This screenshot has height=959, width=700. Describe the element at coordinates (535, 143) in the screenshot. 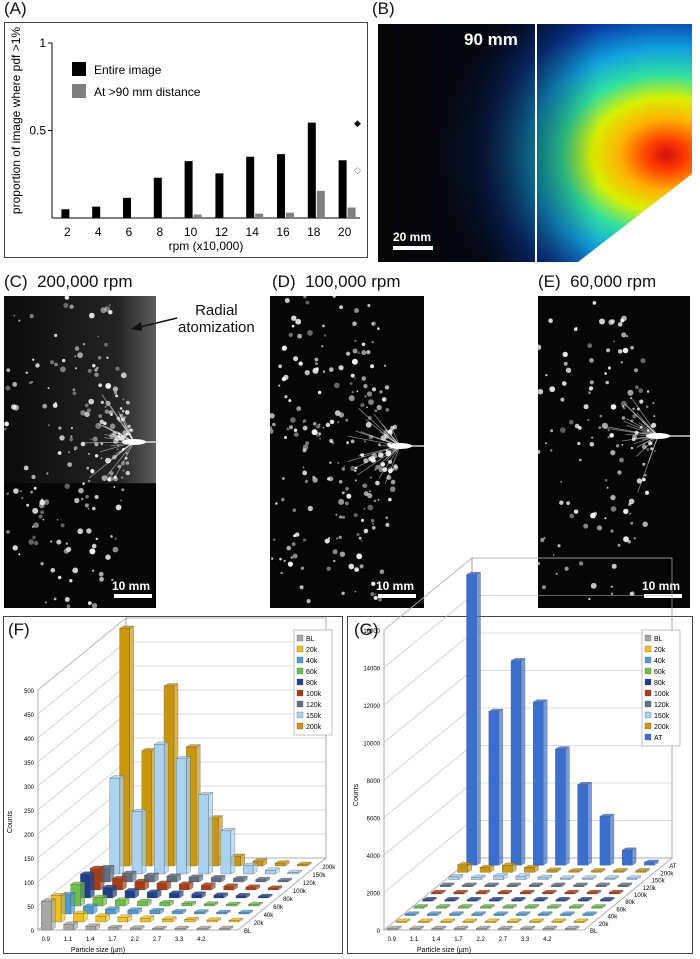

I see `panel-b-image: 90 mm 20 mm` at that location.